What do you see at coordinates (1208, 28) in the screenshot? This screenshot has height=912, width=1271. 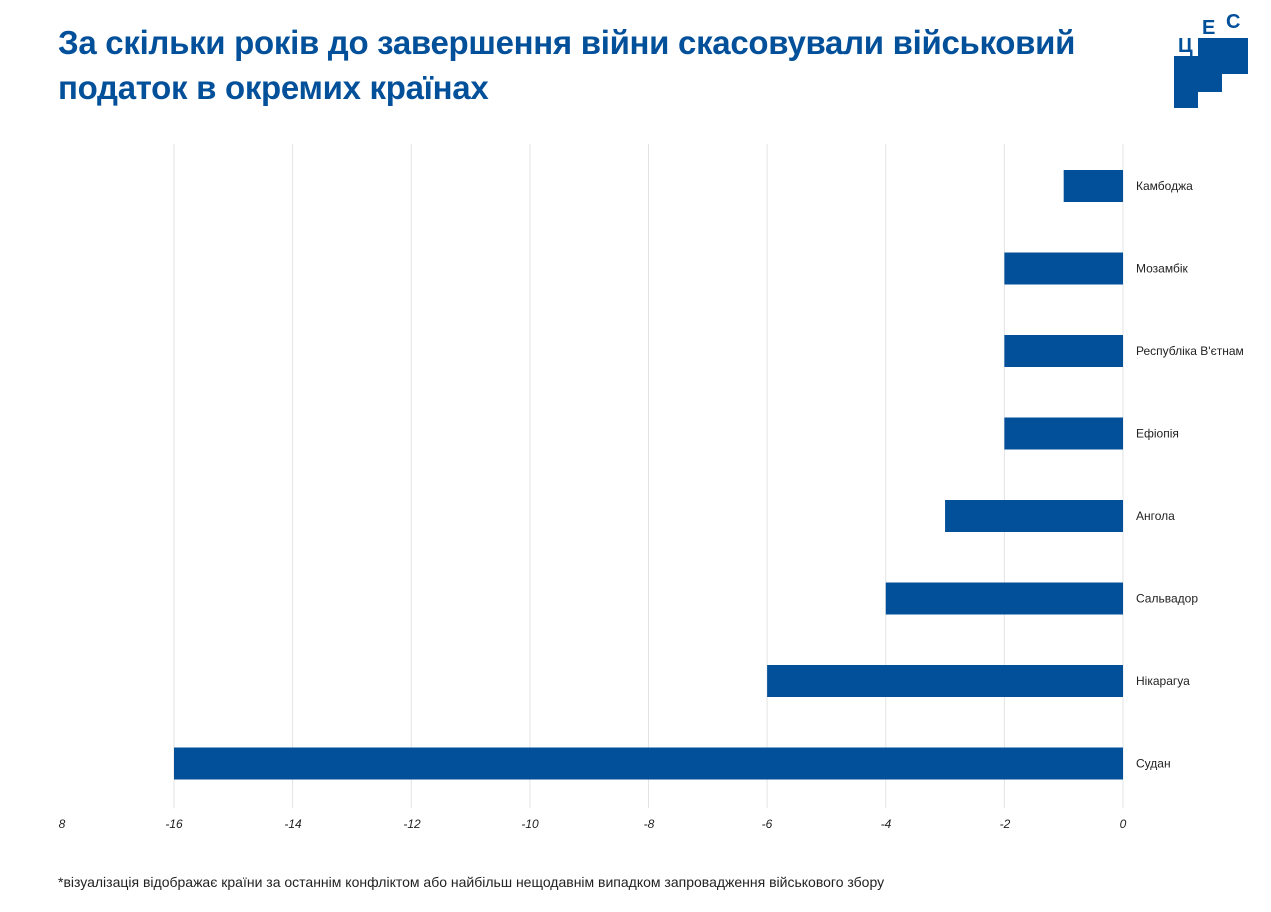 I see `logo-letter: Е` at bounding box center [1208, 28].